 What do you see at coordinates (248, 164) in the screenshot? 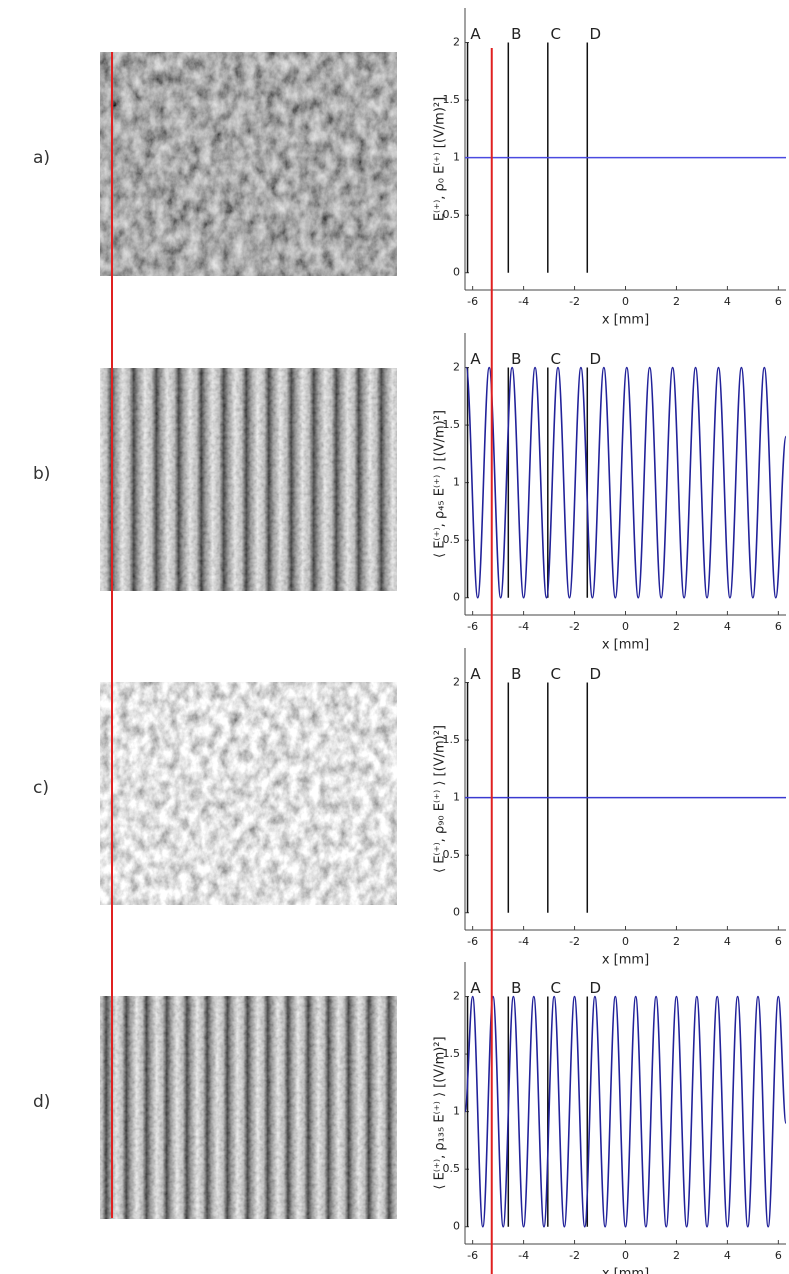
I see `image-a` at bounding box center [248, 164].